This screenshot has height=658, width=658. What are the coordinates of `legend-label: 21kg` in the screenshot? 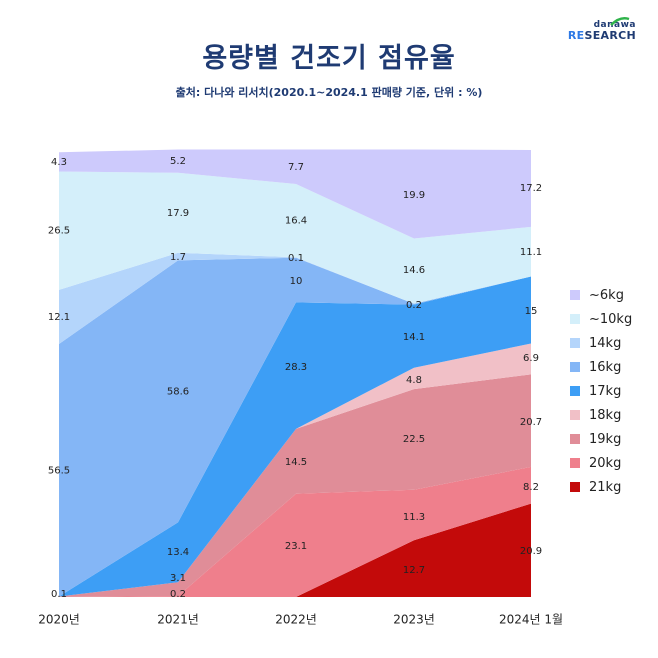 It's located at (605, 487).